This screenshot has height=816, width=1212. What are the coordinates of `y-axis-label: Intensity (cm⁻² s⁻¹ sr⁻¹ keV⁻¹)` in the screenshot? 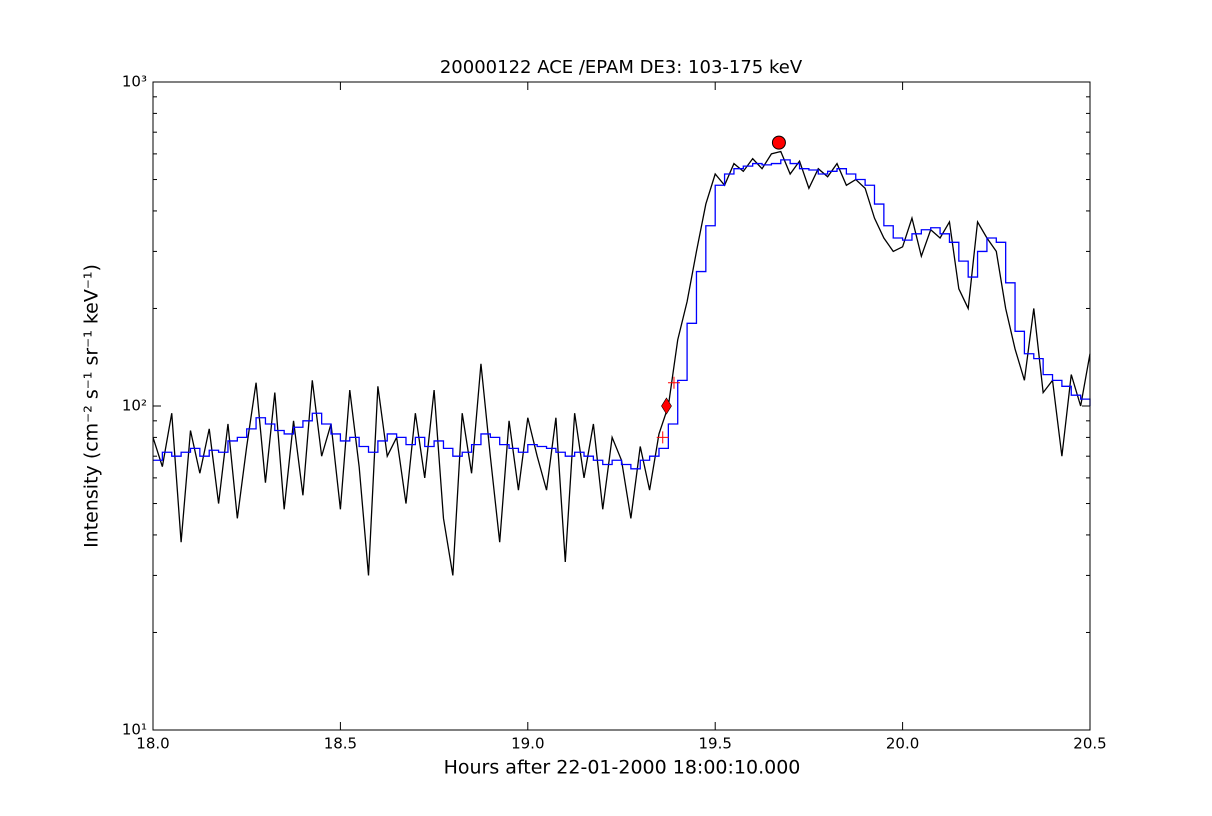 It's located at (92, 406).